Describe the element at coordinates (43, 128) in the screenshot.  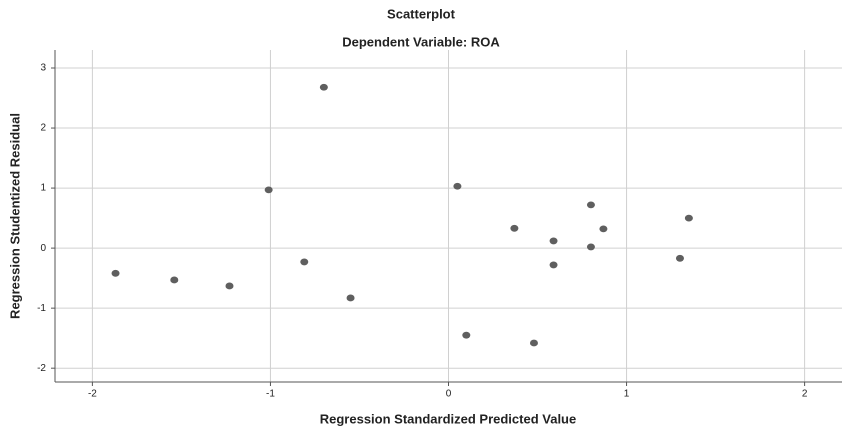
I see `y-tick-label: 2` at that location.